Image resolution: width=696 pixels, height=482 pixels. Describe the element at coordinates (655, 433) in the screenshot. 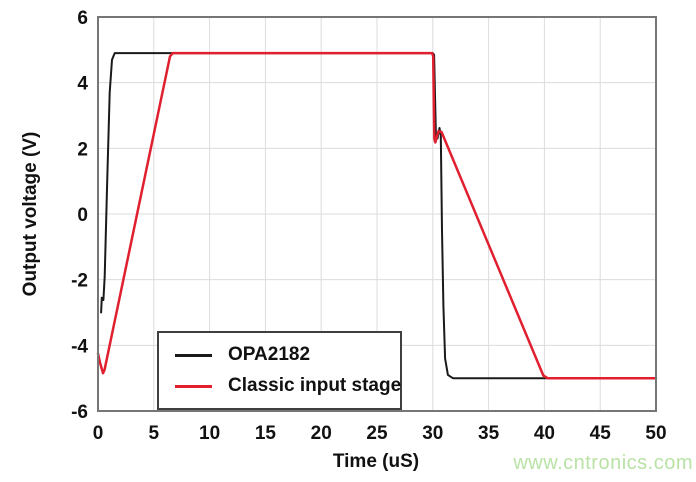

I see `svg-text: 50` at that location.